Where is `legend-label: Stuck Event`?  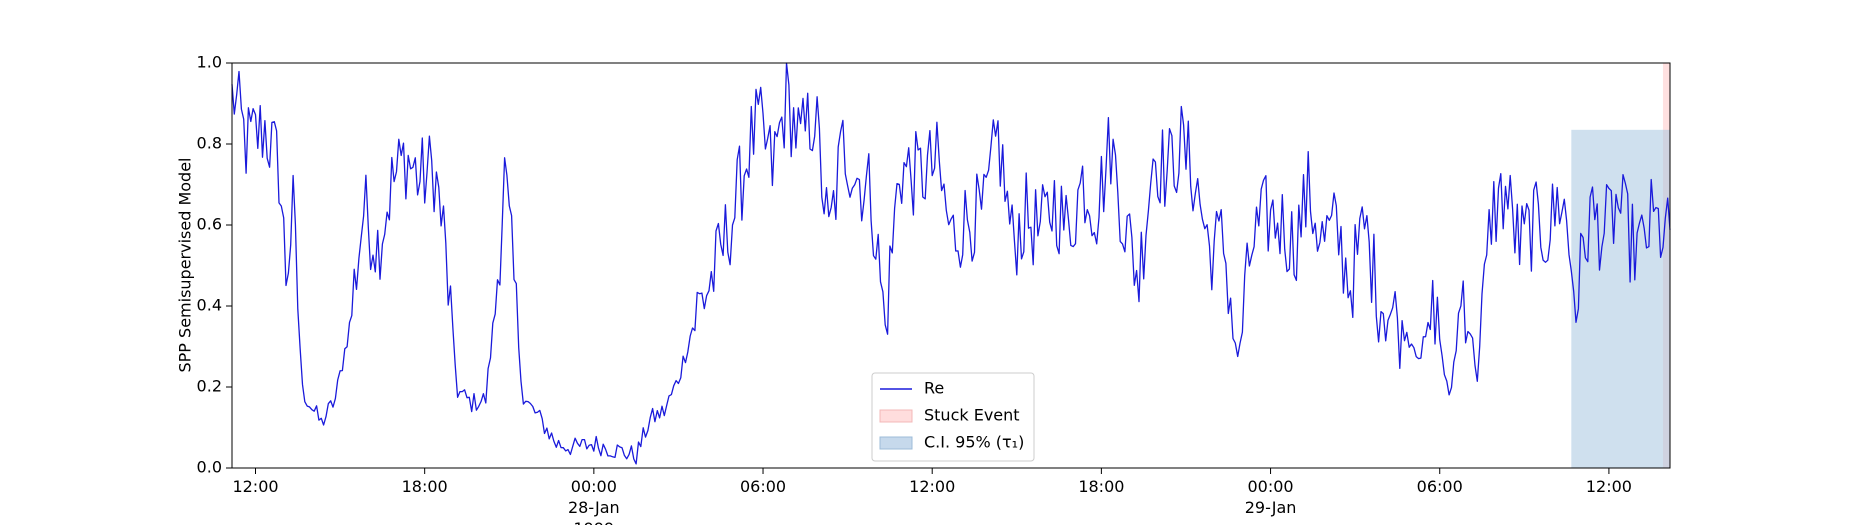
legend-label: Stuck Event is located at coordinates (972, 415).